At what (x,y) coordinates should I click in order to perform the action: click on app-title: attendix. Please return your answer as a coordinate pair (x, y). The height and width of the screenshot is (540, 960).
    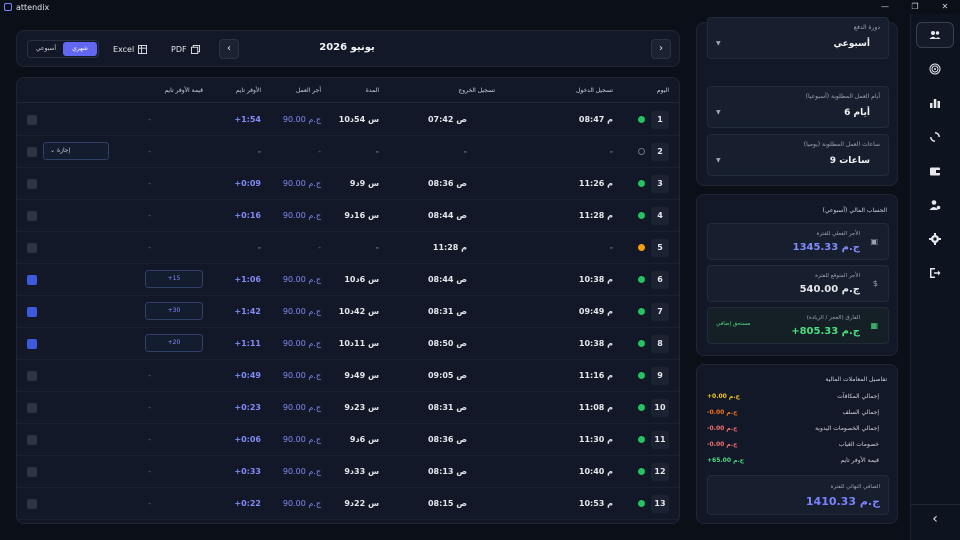
    Looking at the image, I should click on (33, 7).